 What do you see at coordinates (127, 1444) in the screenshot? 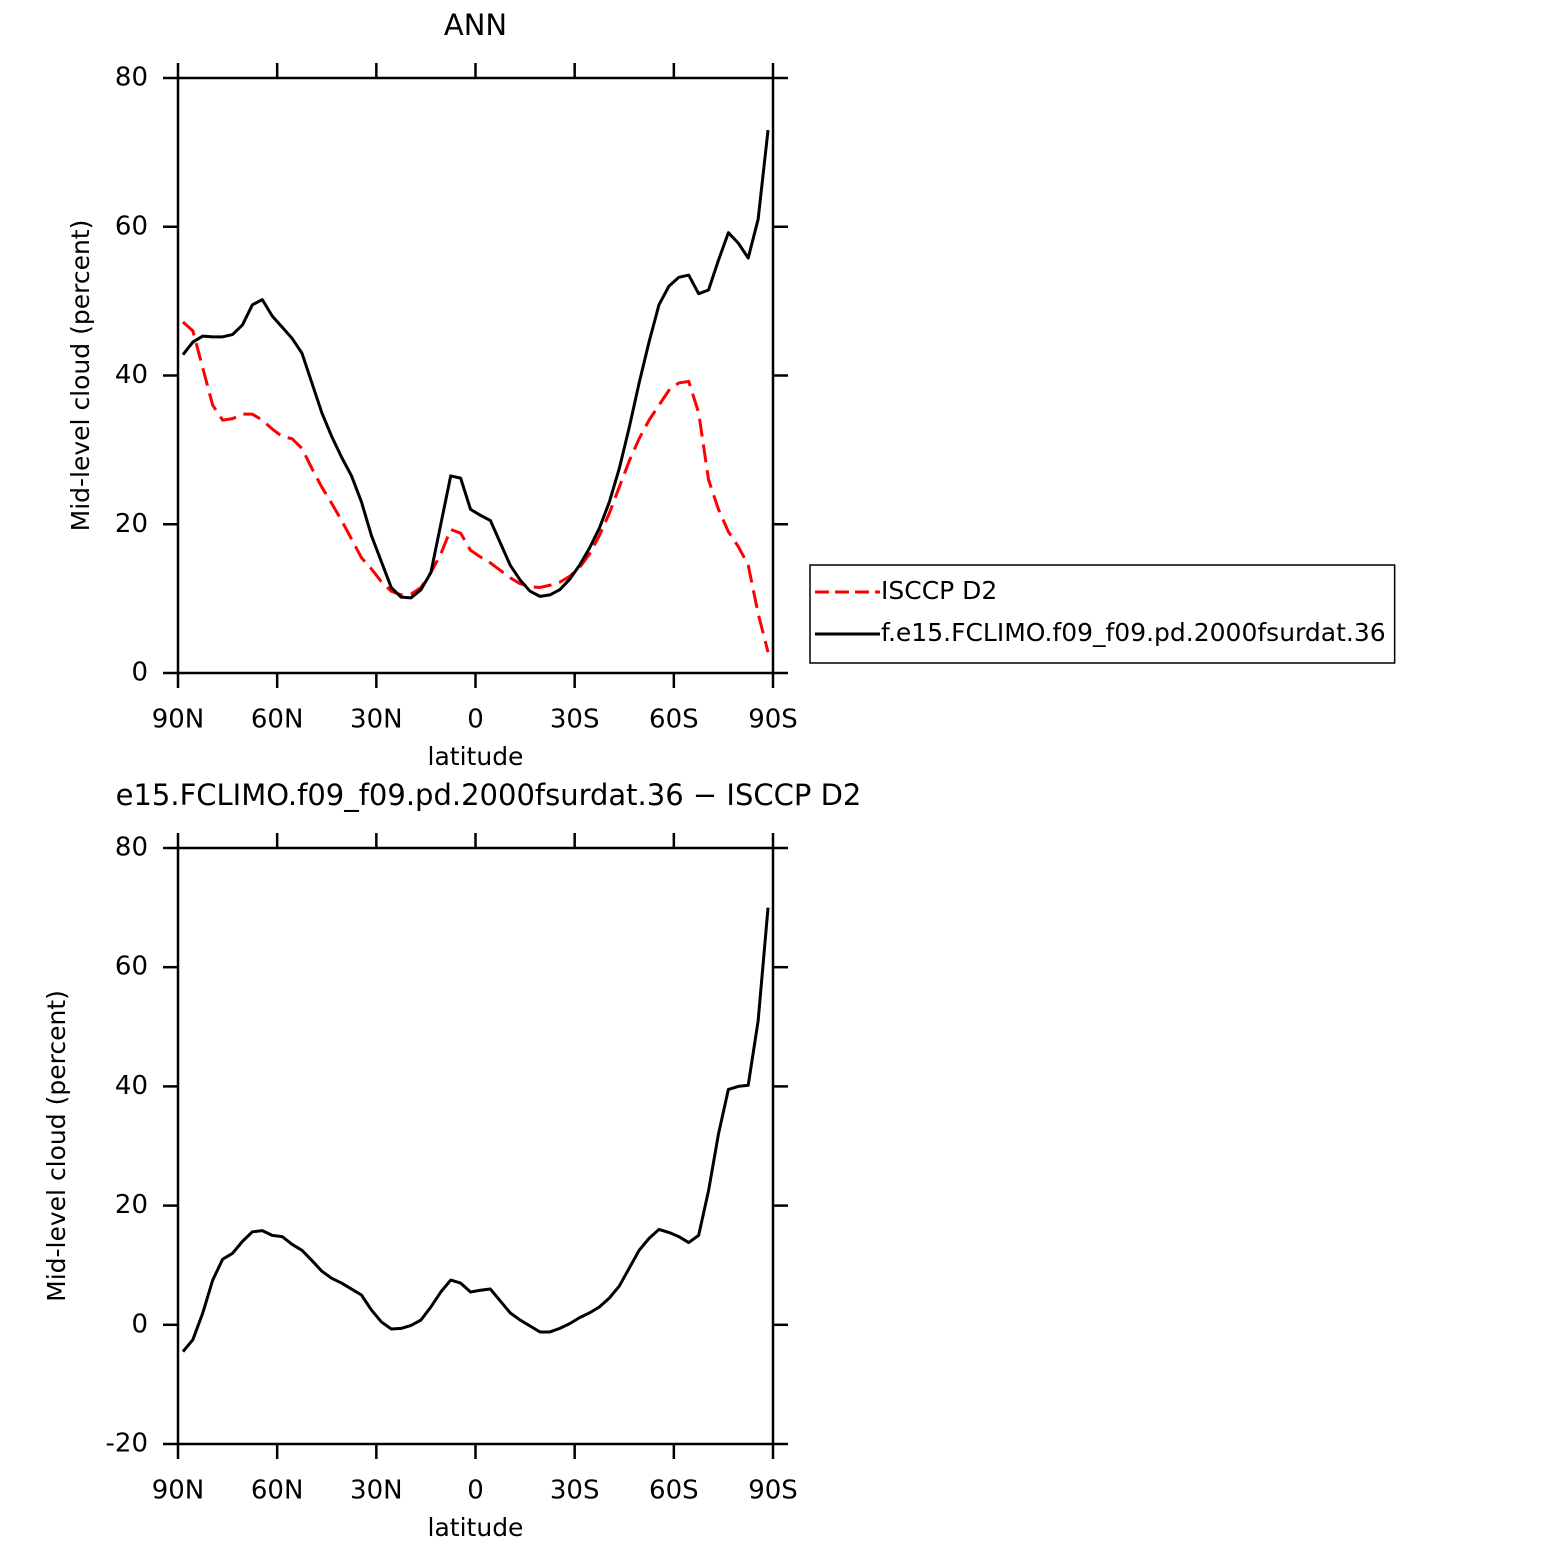
I see `y-tick-label: -20` at bounding box center [127, 1444].